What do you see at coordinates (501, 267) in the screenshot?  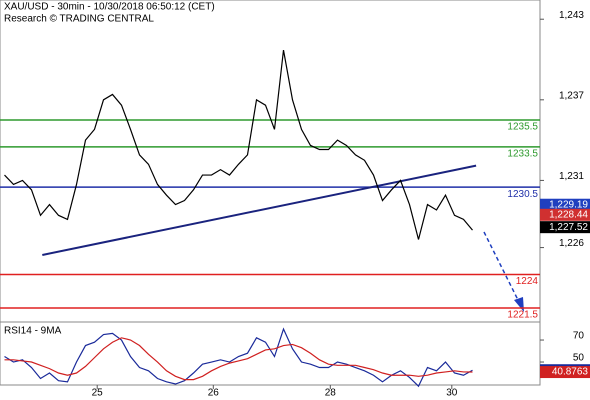 I see `arrow` at bounding box center [501, 267].